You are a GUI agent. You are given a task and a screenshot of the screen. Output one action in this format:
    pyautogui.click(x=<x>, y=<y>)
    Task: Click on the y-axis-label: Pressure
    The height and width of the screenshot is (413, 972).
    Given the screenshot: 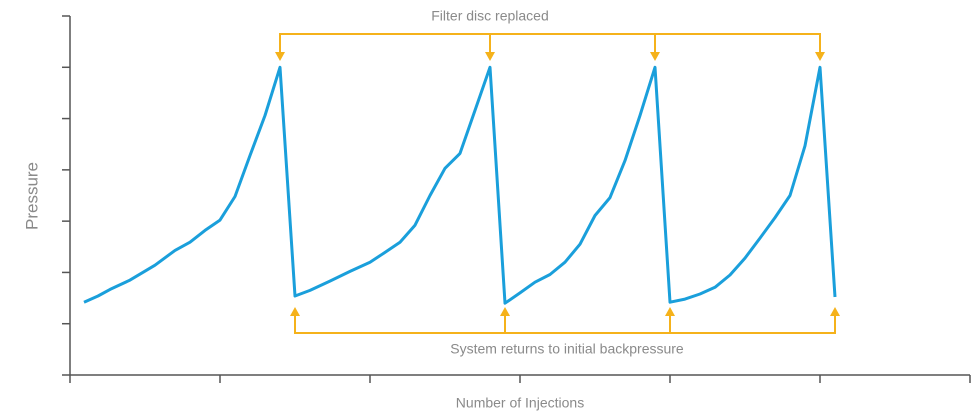 What is the action you would take?
    pyautogui.click(x=31, y=196)
    